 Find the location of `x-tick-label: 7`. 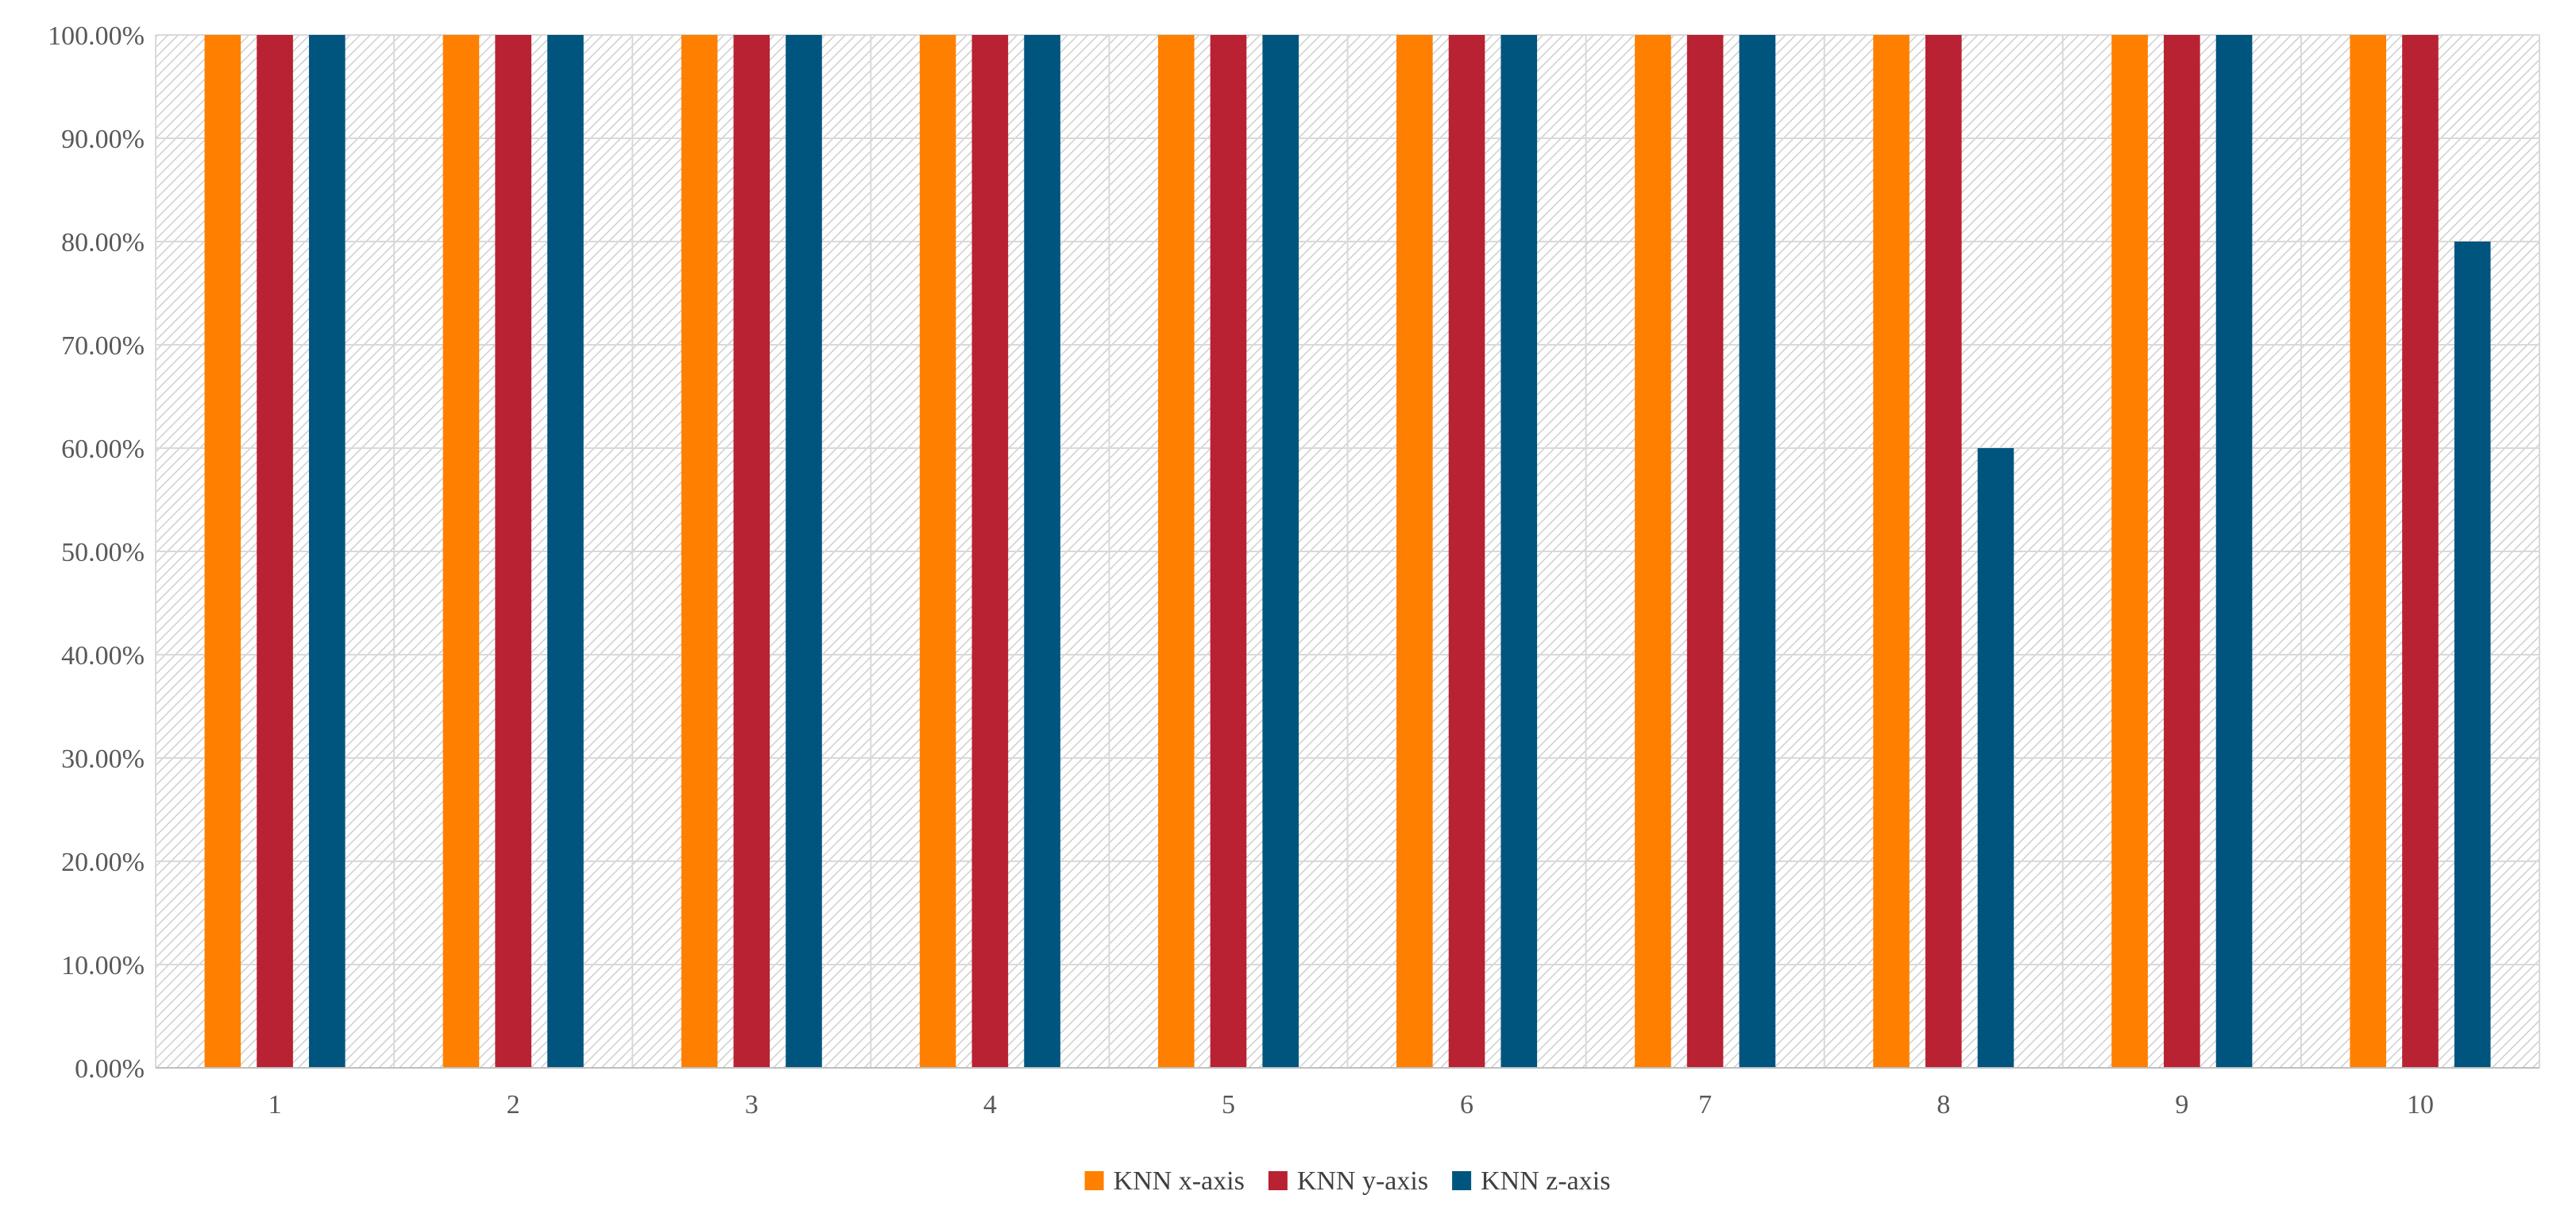

x-tick-label: 7 is located at coordinates (1705, 1105).